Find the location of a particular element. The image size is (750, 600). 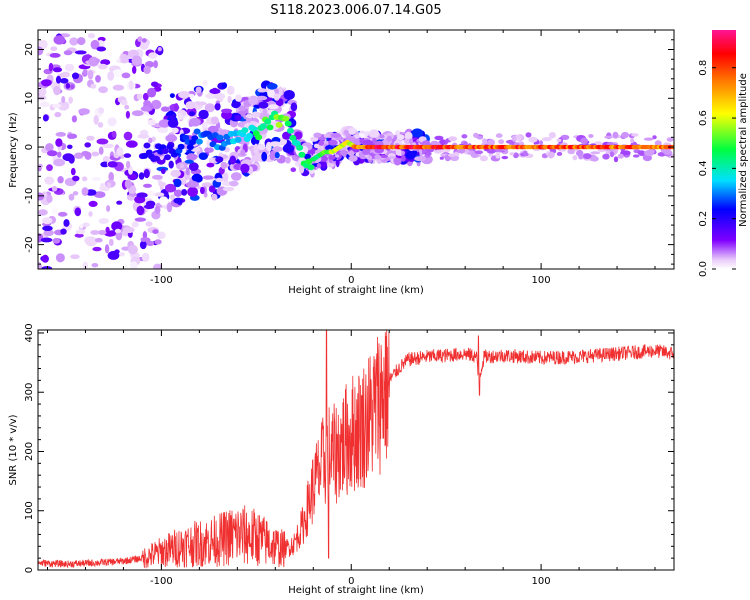

colorbar-ticks: 0.0 0.2 0.4 0.6 0.8 is located at coordinates (717, 168).